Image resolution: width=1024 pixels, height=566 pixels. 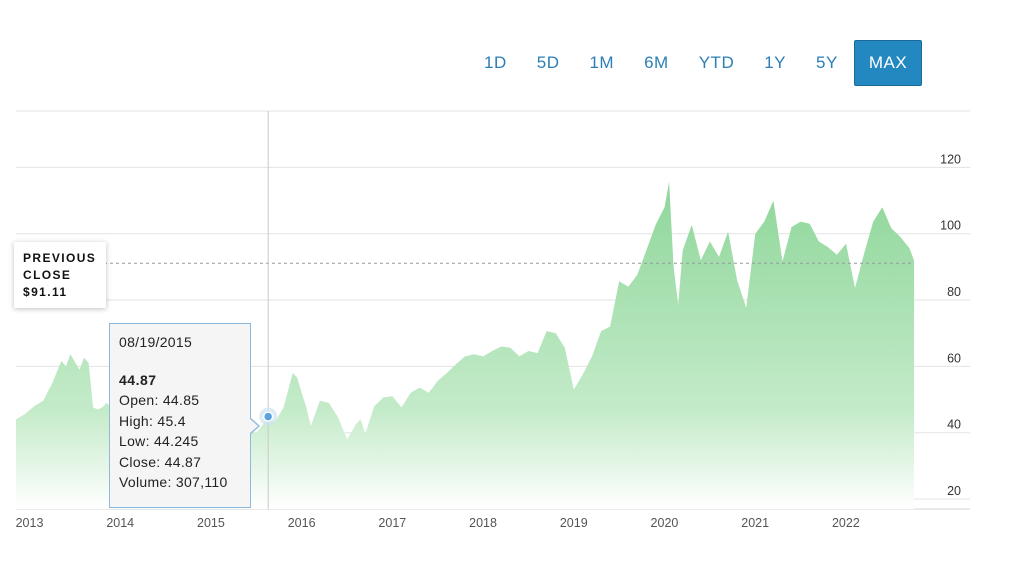 What do you see at coordinates (392, 523) in the screenshot?
I see `x-tick-label: 2017` at bounding box center [392, 523].